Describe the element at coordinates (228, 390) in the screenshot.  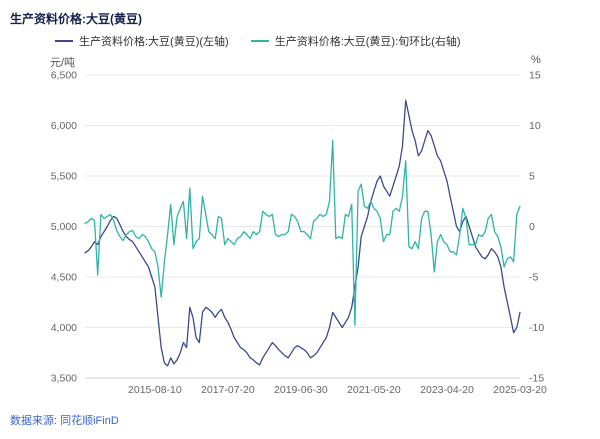
I see `x-axis-tick-label: 2017-07-20` at that location.